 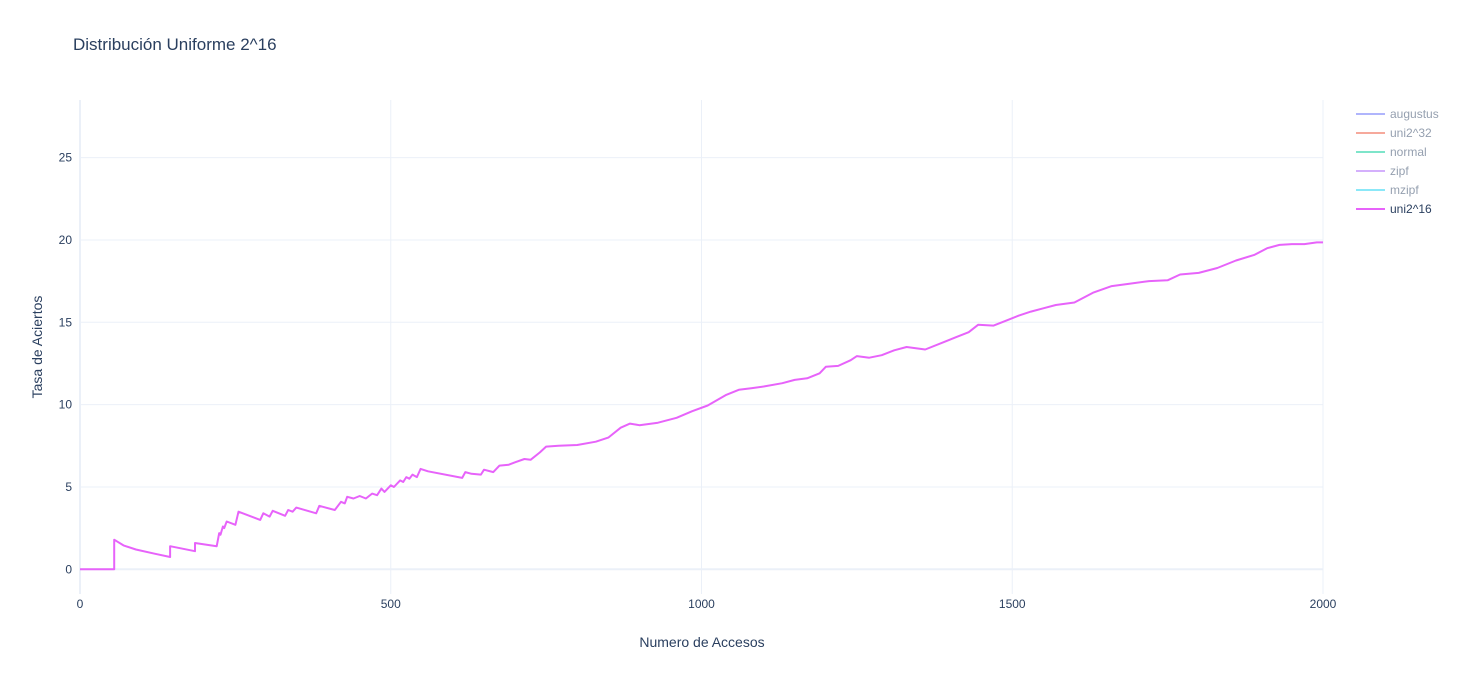 I want to click on y-tick-label: 20, so click(x=66, y=240).